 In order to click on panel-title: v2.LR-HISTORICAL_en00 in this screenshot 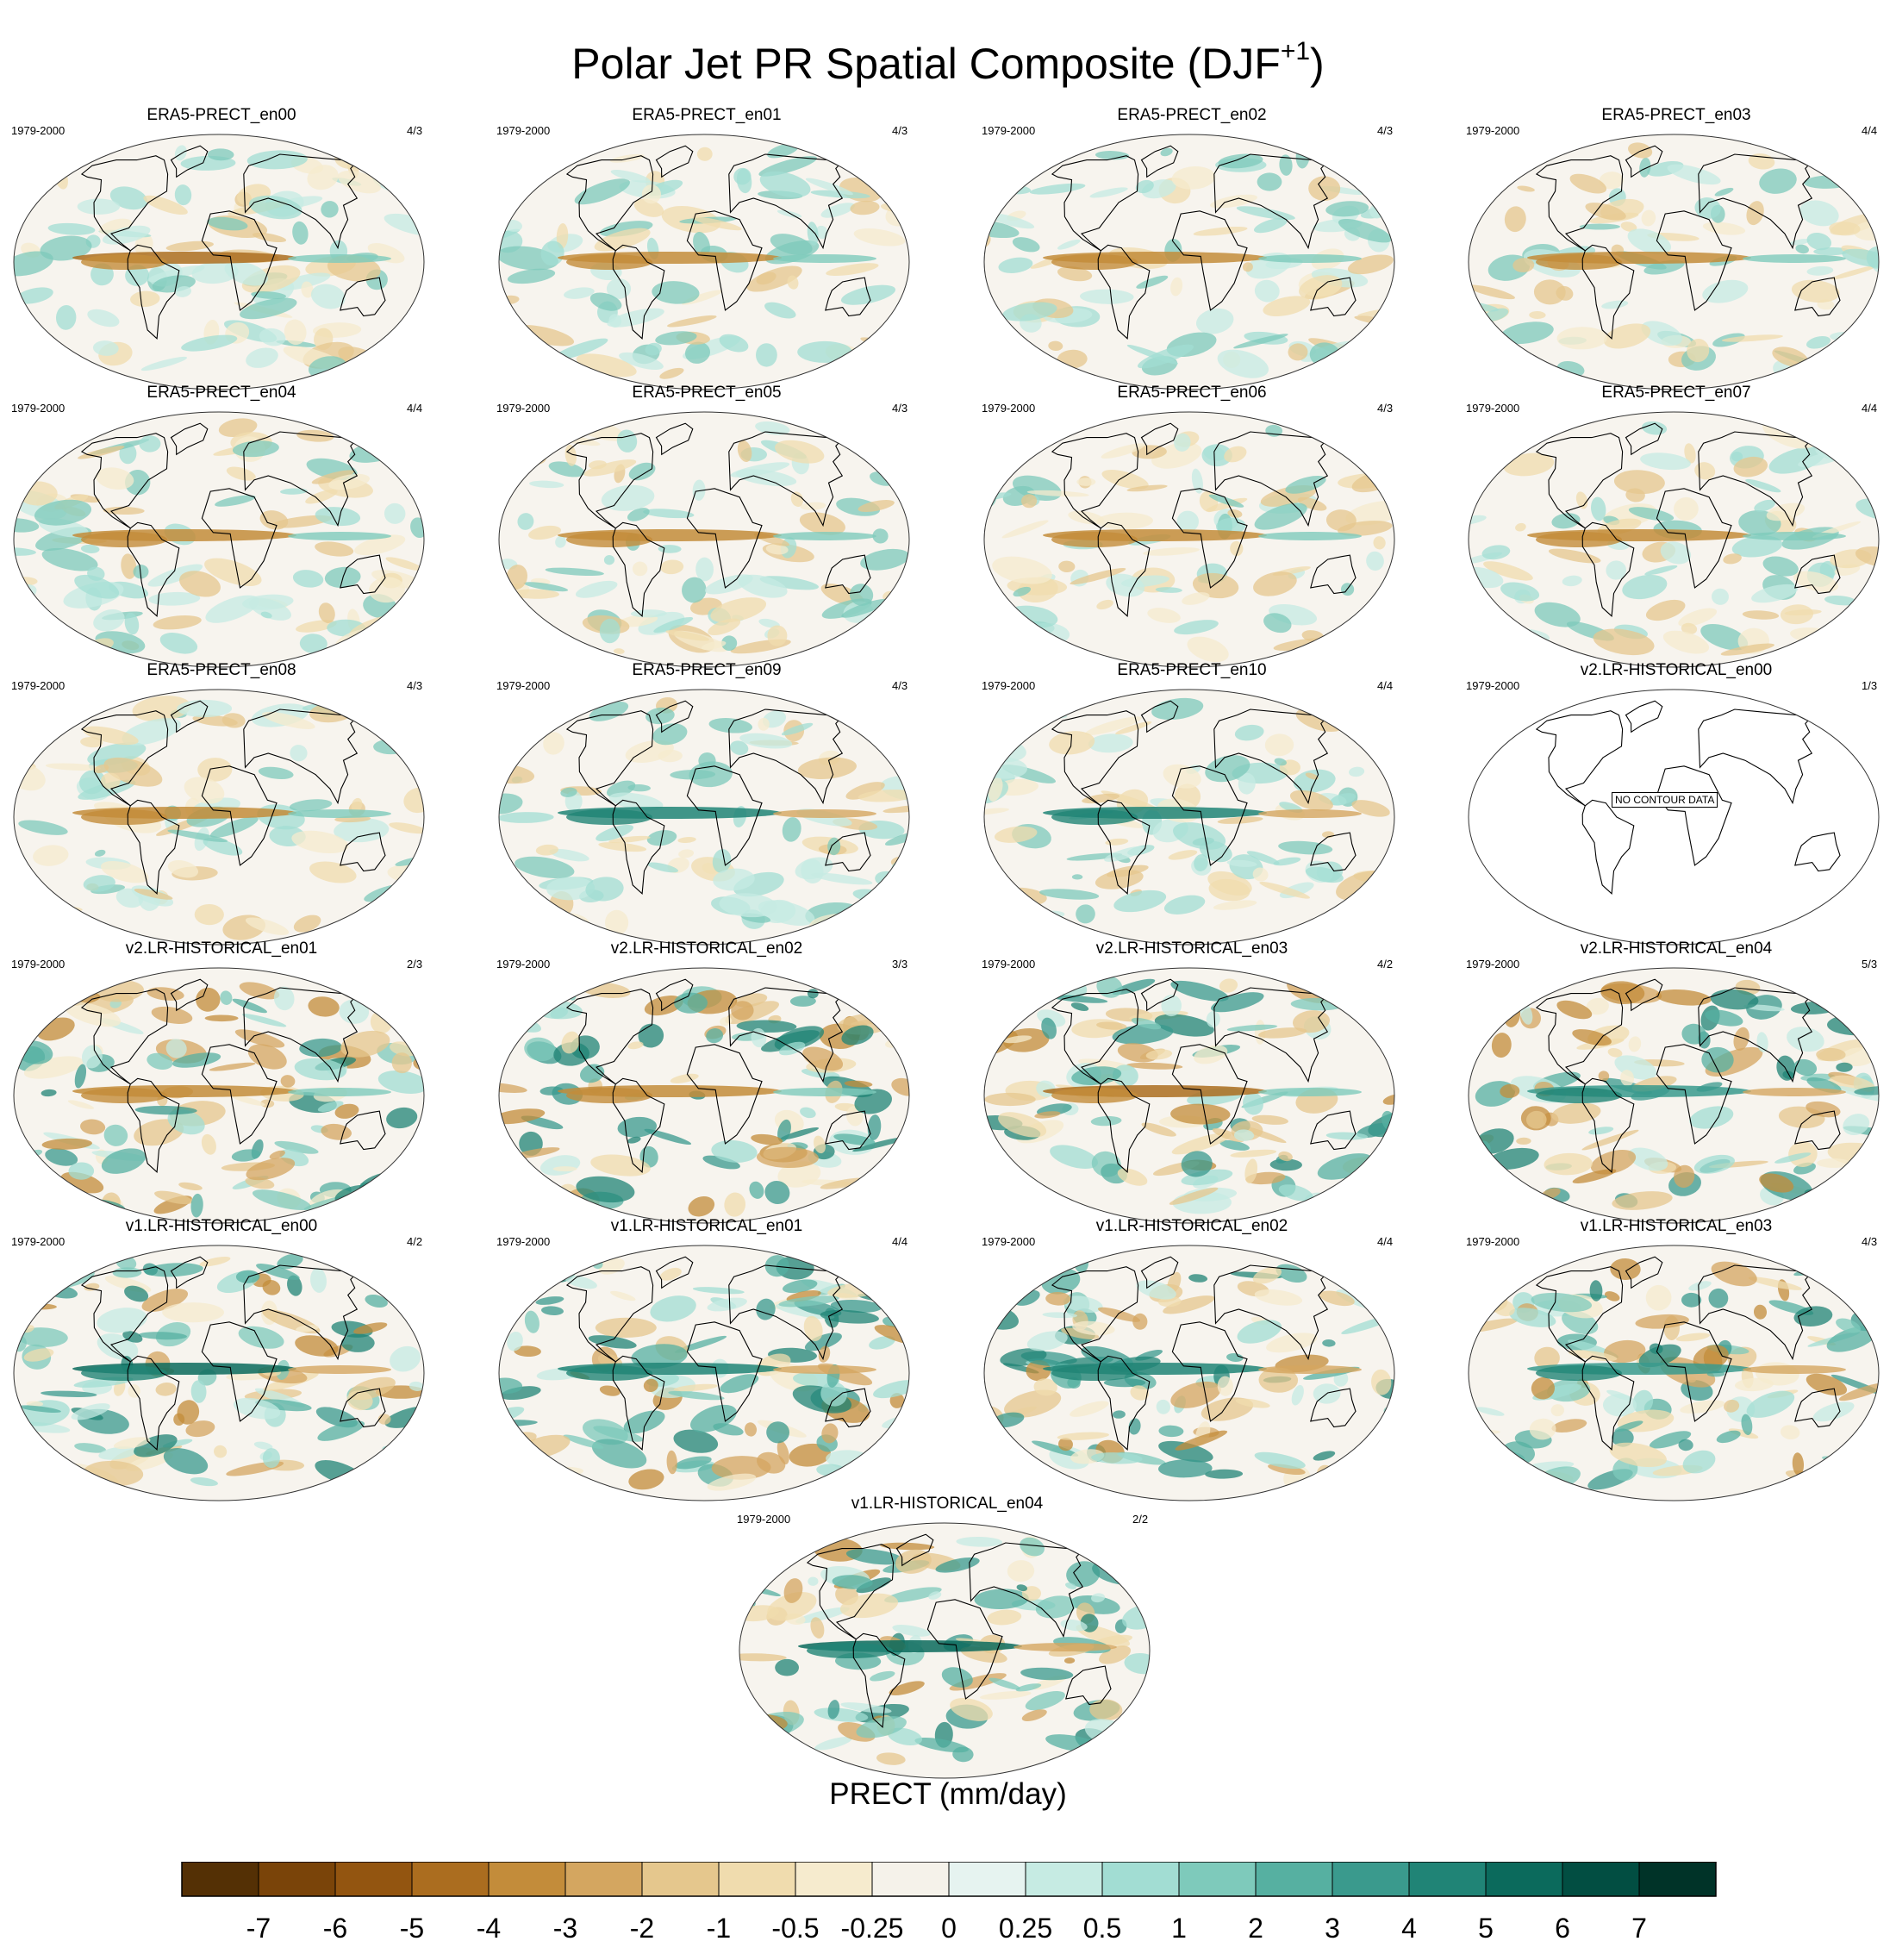, I will do `click(1676, 670)`.